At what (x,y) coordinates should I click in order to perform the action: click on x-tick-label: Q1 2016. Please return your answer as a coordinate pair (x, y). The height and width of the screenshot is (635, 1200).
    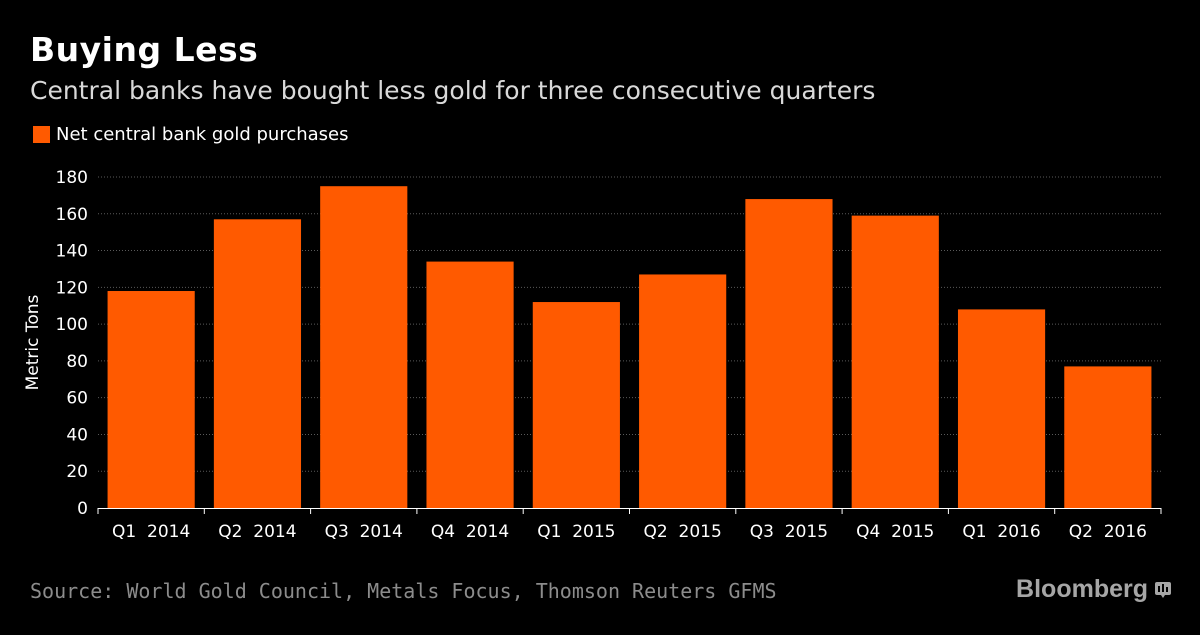
    Looking at the image, I should click on (1001, 532).